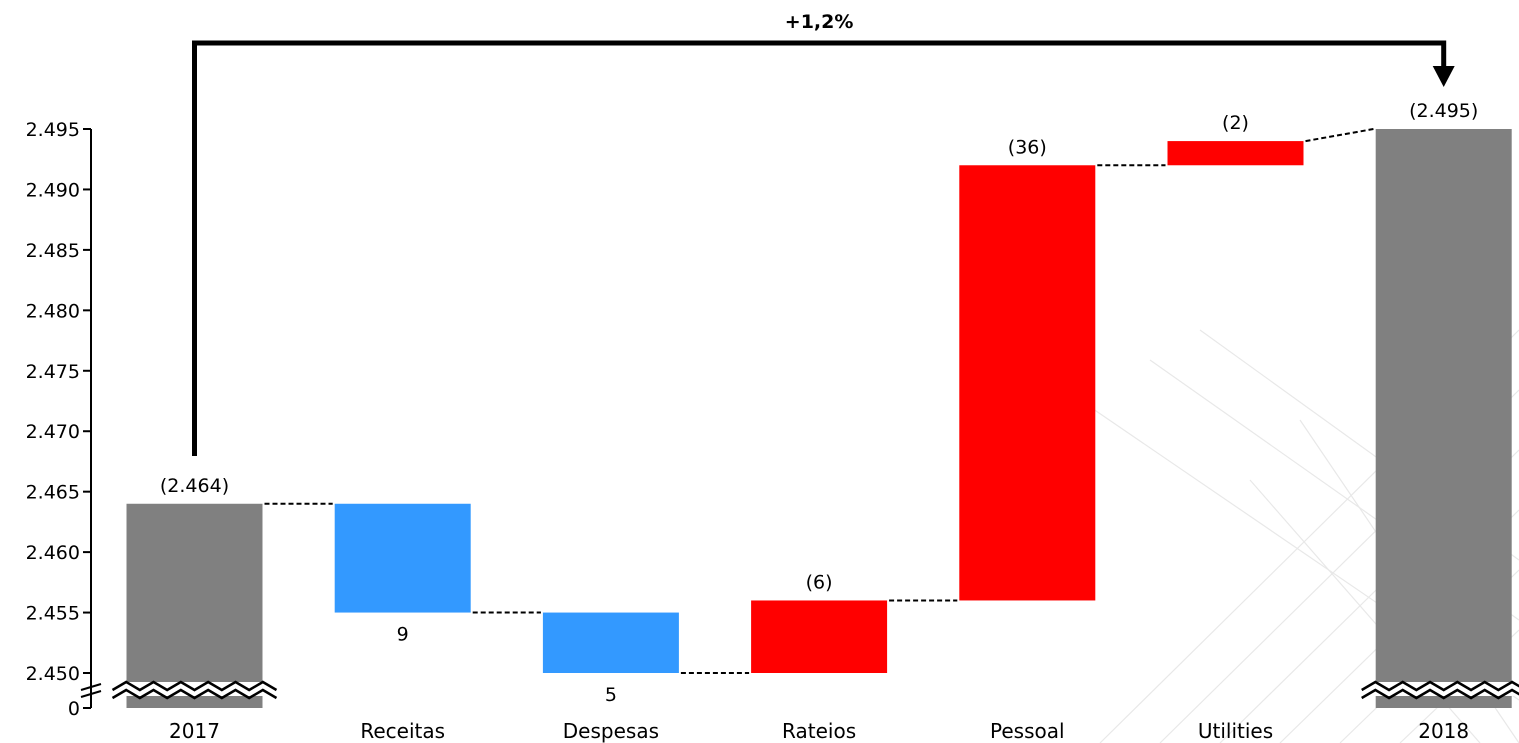  I want to click on bar-pessoal, so click(1027, 383).